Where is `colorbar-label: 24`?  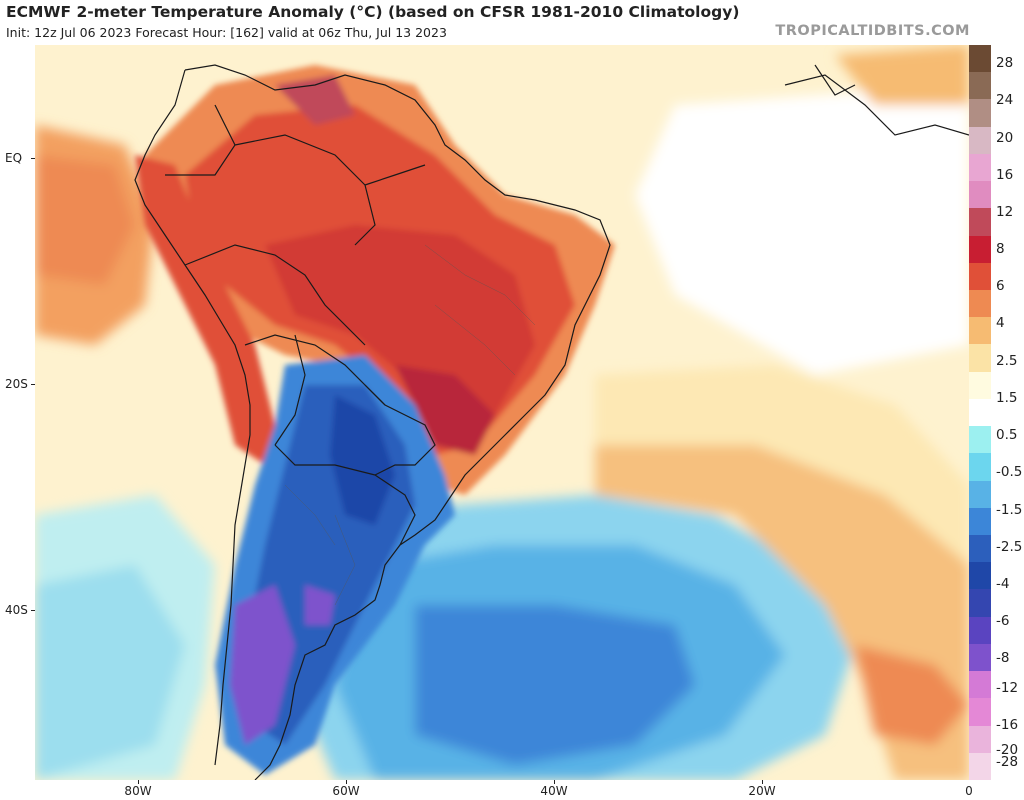
colorbar-label: 24 is located at coordinates (1005, 100).